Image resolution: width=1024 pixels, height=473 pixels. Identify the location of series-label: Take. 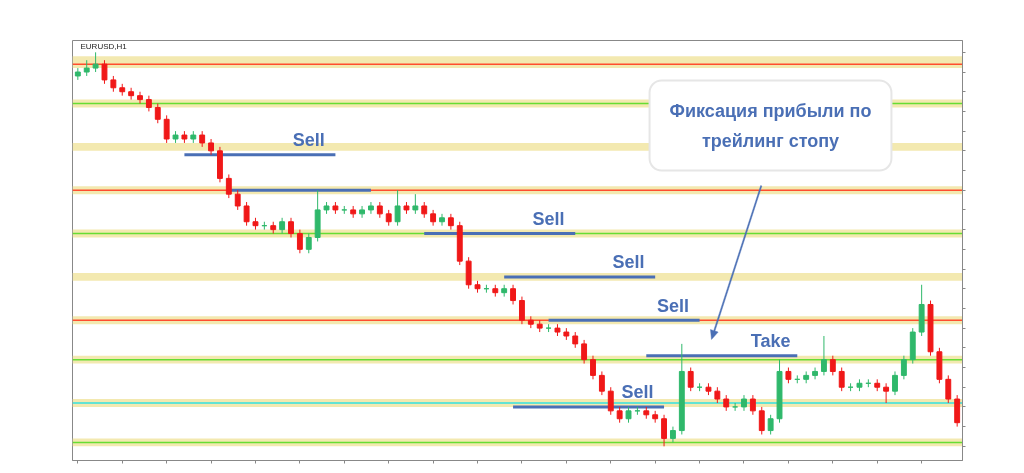
(770, 340).